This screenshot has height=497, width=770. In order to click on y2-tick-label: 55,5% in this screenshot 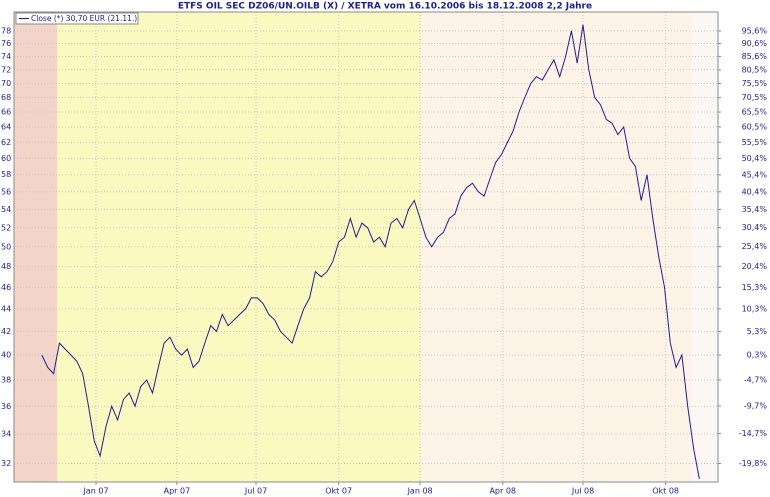, I will do `click(755, 142)`.